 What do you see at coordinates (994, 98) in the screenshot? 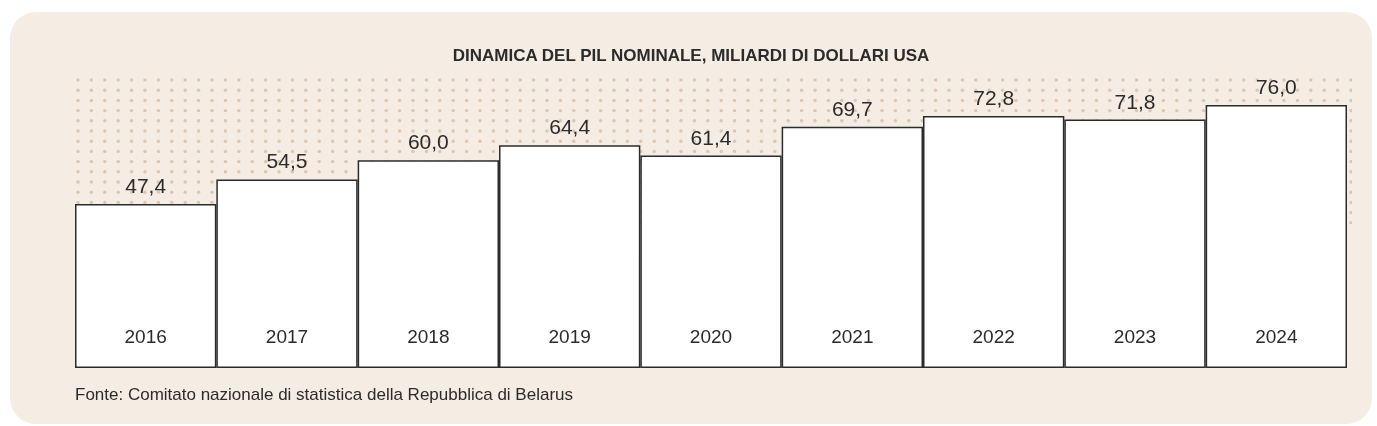
I see `data-label: 72,8` at bounding box center [994, 98].